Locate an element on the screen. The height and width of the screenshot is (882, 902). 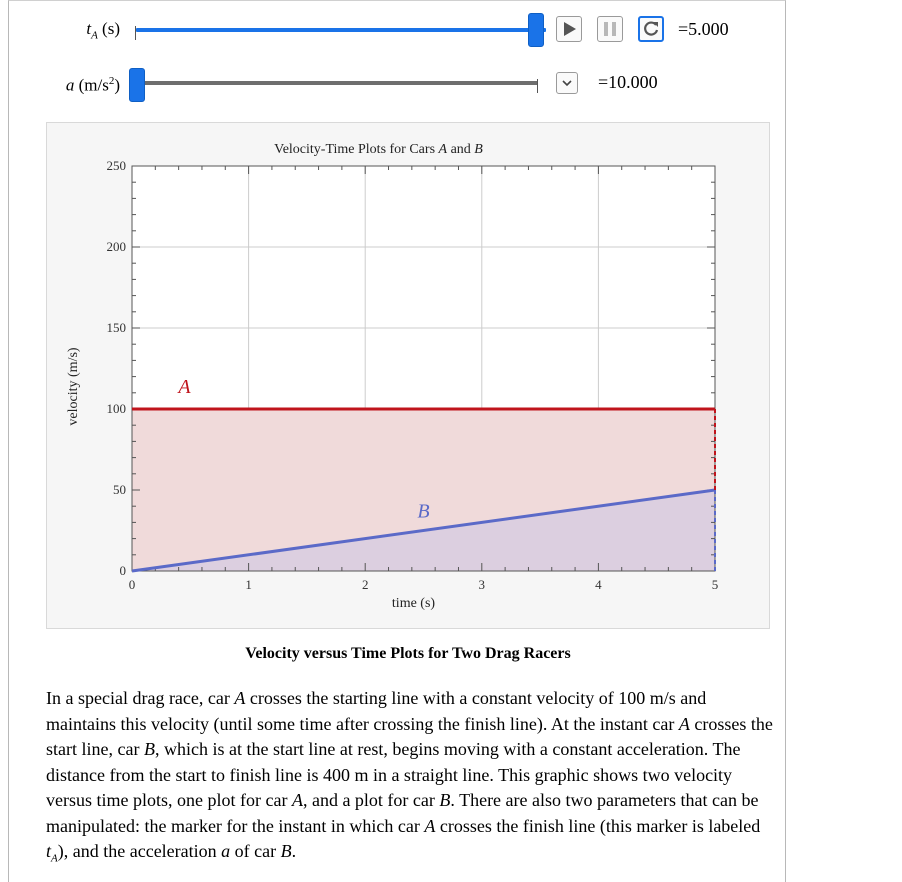
y-tick-label: 200 is located at coordinates (117, 246).